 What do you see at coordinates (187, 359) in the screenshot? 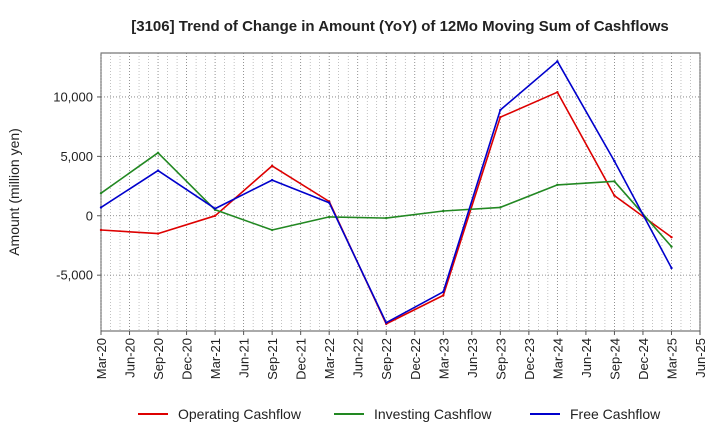
I see `x-tick-label: Dec-20` at bounding box center [187, 359].